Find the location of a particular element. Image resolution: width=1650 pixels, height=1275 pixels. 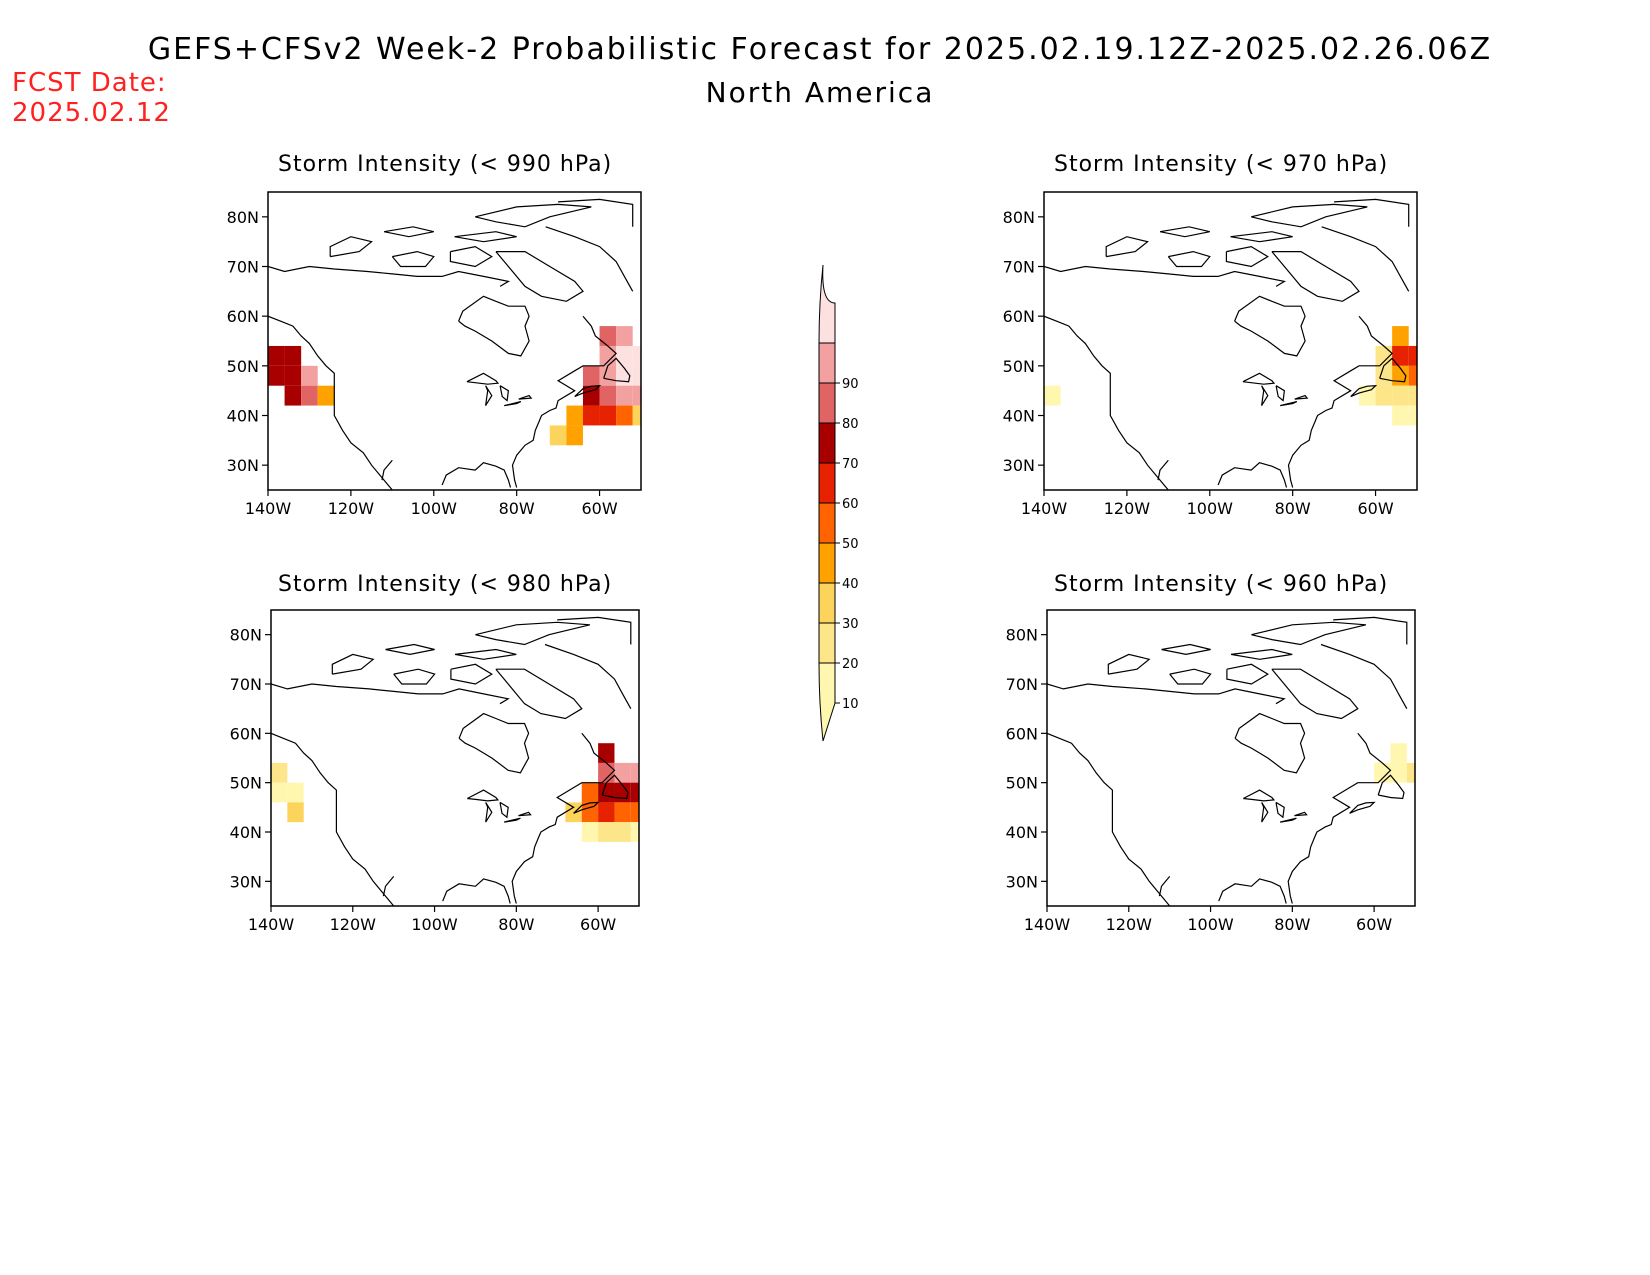

region-subtitle: North America is located at coordinates (820, 92).